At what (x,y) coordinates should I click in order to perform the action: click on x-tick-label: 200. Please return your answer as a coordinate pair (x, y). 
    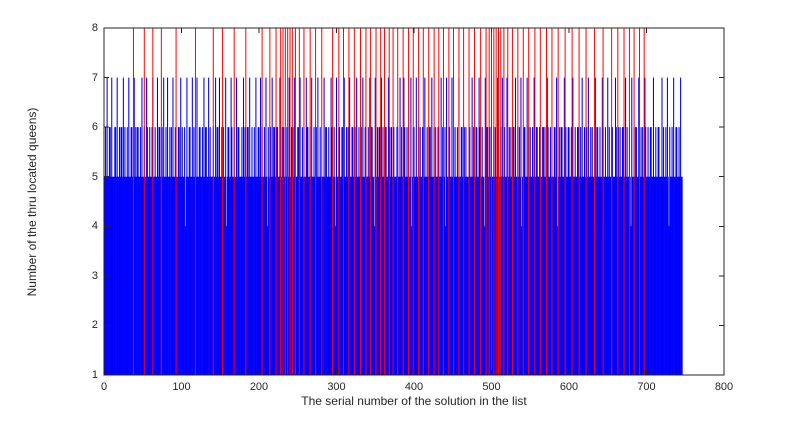
    Looking at the image, I should click on (259, 387).